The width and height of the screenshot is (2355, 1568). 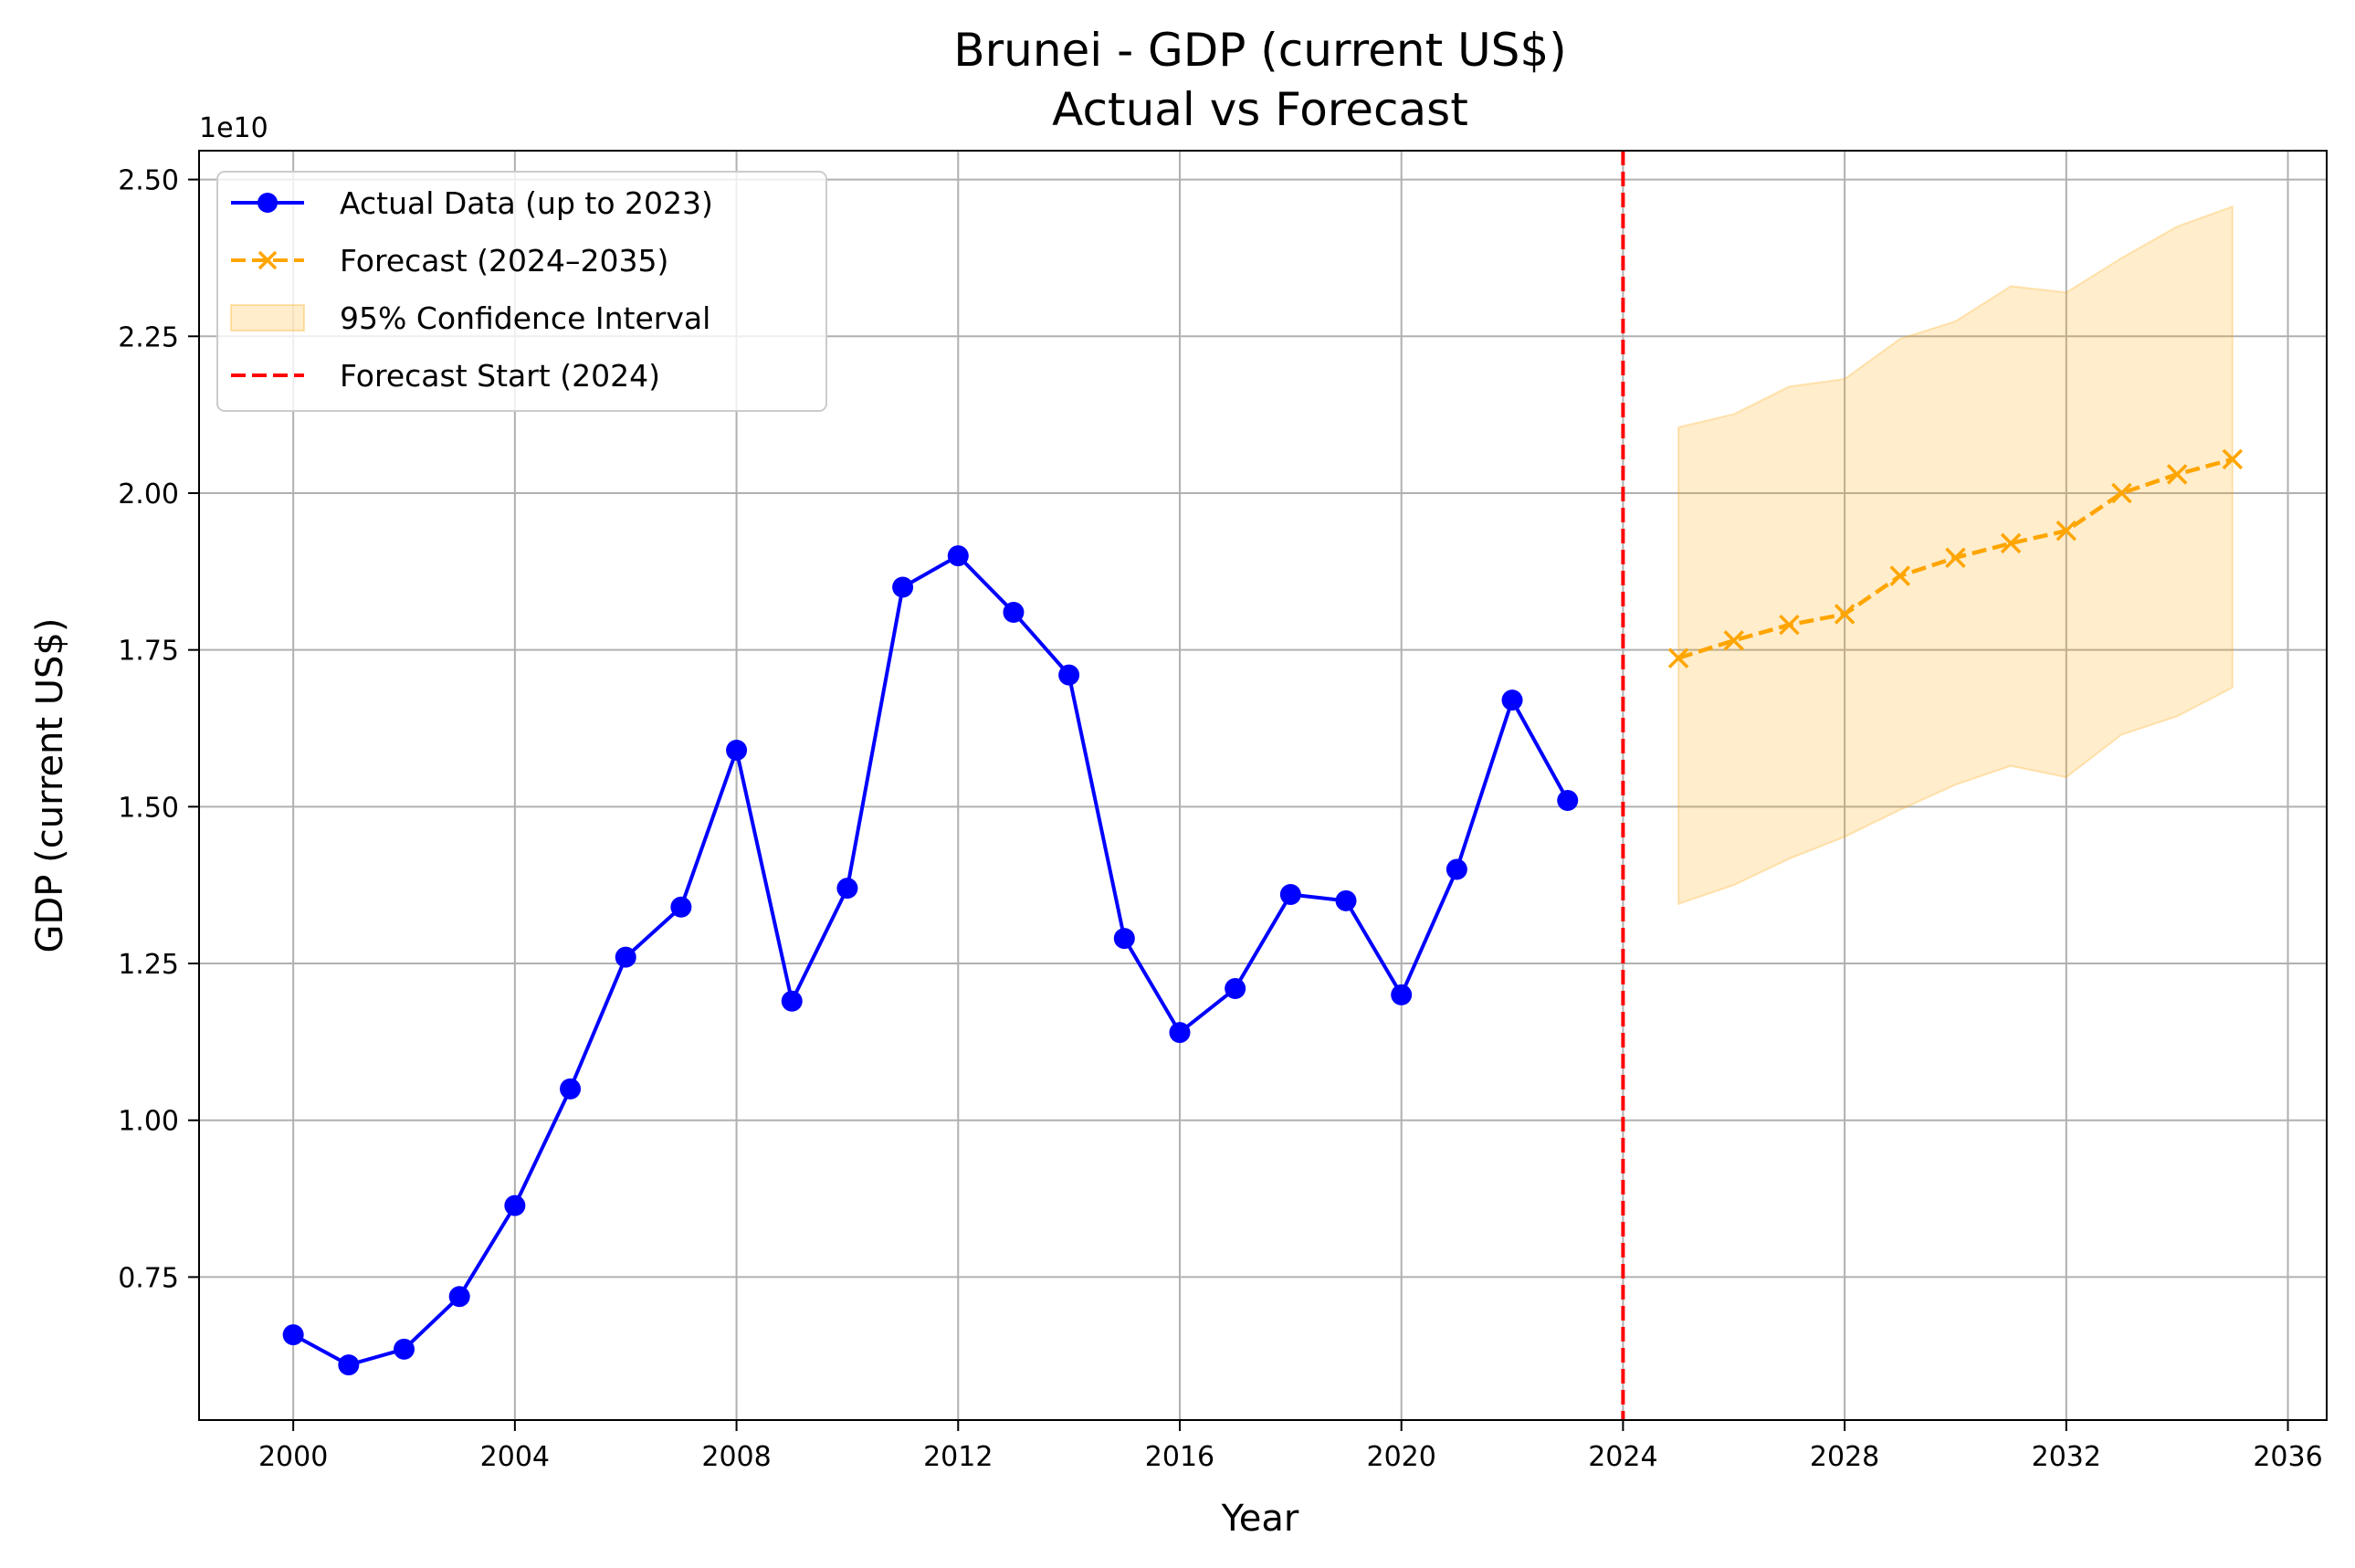 What do you see at coordinates (500, 376) in the screenshot?
I see `legend-vline-text: Forecast Start (2024)` at bounding box center [500, 376].